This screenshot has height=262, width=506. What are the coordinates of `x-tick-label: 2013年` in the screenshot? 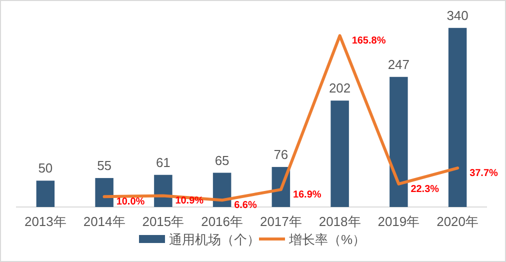 It's located at (45, 221).